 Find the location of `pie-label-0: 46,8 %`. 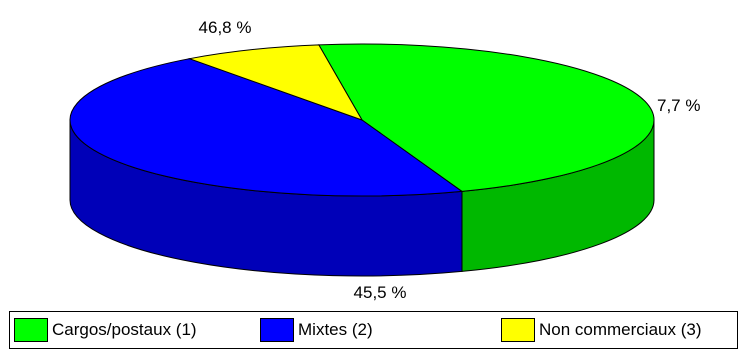

pie-label-0: 46,8 % is located at coordinates (225, 27).